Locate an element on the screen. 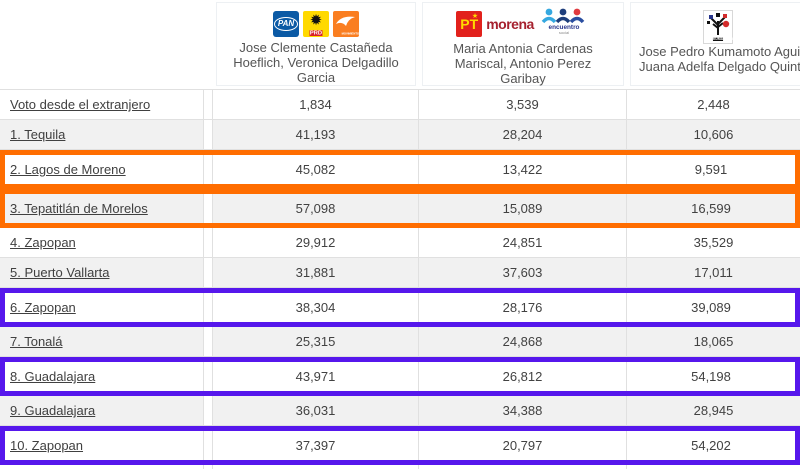  candidate-header-1: PAN ✹ PRD MOVIMIENTO CIUDADANO Jose Clem is located at coordinates (316, 44).